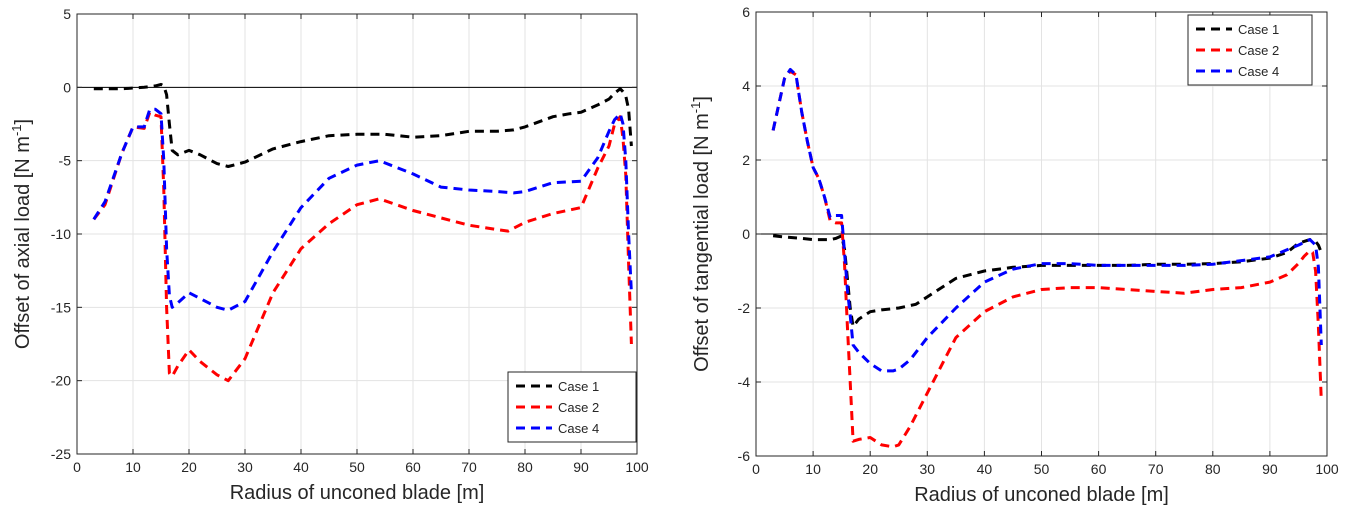 This screenshot has width=1351, height=519. Describe the element at coordinates (61, 234) in the screenshot. I see `y-tick-label: -10` at that location.